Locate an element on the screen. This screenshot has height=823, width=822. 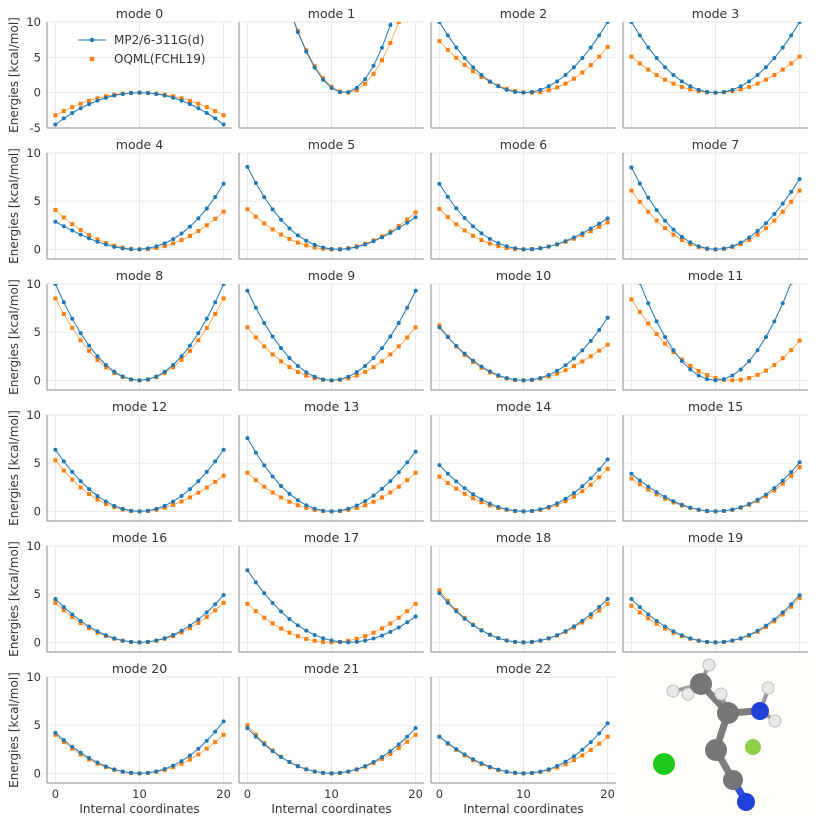
chlorine-atom is located at coordinates (664, 764).